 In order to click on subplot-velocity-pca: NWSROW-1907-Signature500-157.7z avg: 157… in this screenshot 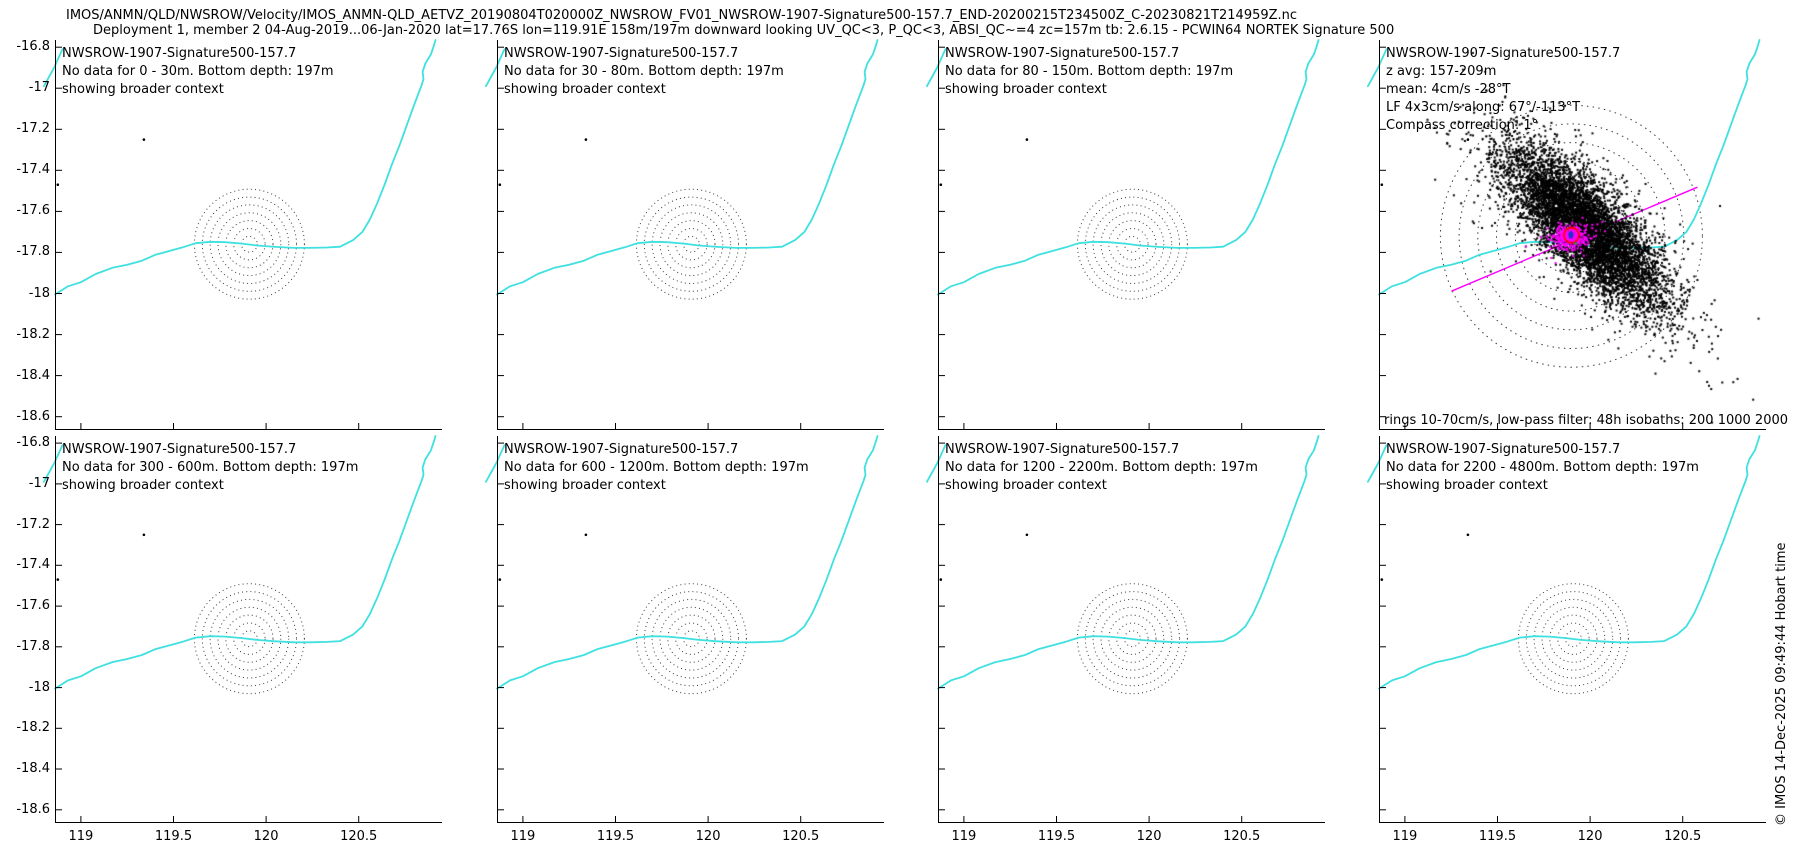, I will do `click(1577, 234)`.